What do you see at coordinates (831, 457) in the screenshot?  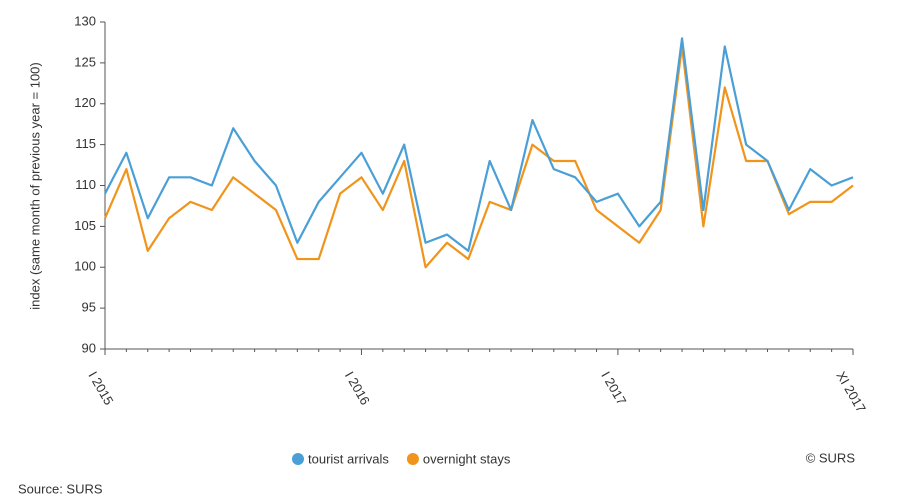 I see `credit: © SURS` at bounding box center [831, 457].